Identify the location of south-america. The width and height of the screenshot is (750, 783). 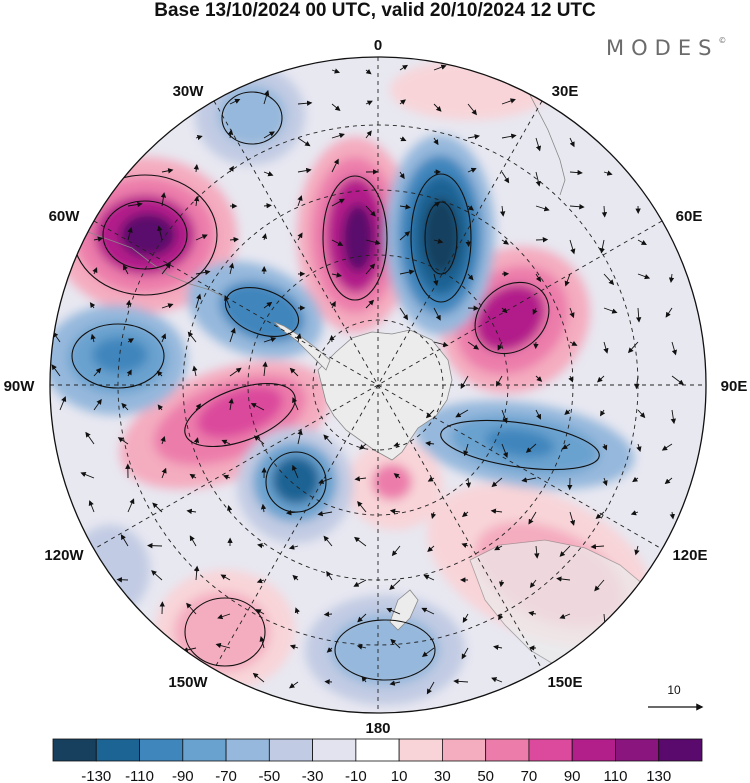
(147, 264).